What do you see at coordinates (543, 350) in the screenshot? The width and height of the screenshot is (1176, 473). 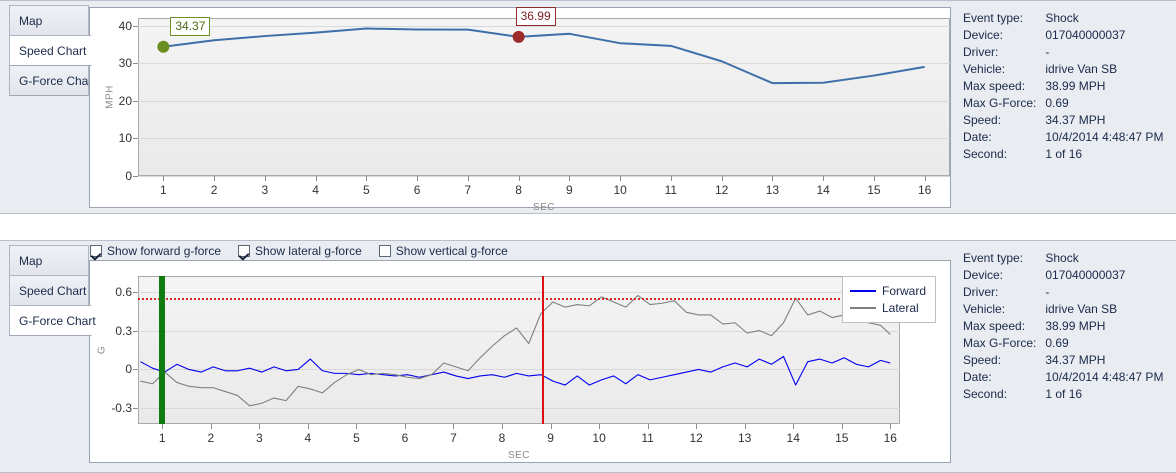 I see `cursor-line-current` at bounding box center [543, 350].